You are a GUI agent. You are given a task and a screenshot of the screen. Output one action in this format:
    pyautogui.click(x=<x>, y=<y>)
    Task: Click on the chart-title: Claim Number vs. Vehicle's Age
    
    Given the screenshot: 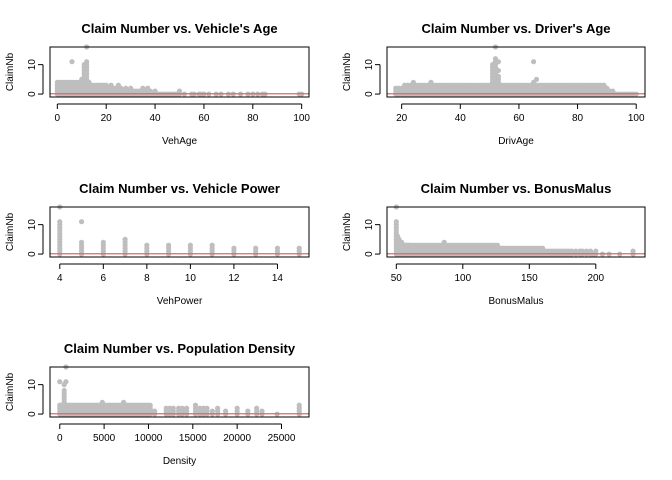 What is the action you would take?
    pyautogui.click(x=179, y=28)
    